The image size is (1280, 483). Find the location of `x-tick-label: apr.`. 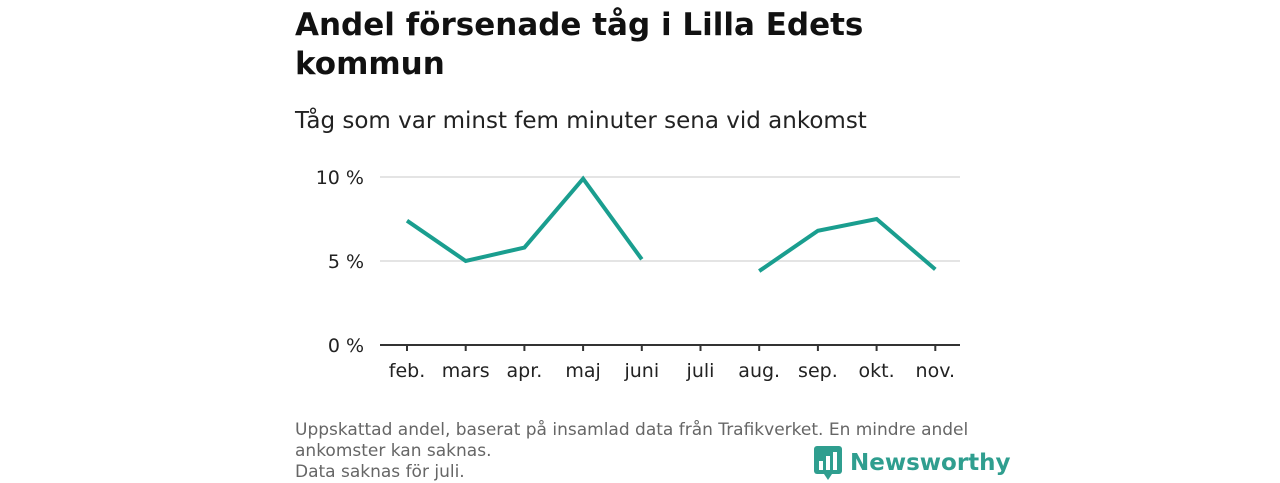

x-tick-label: apr. is located at coordinates (524, 371).